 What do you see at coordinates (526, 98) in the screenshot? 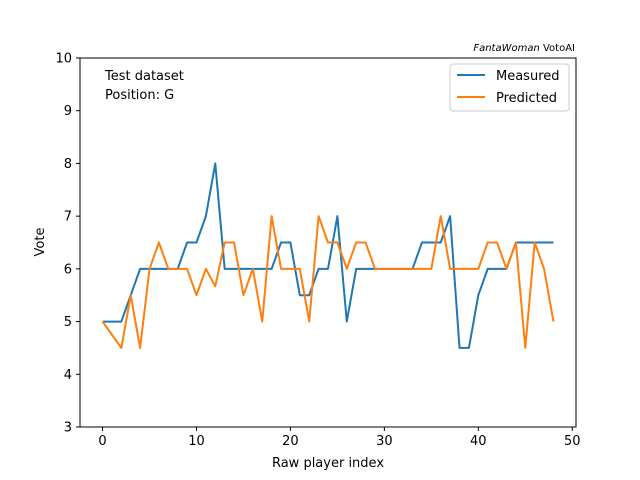
I see `legend-label-predicted: Predicted` at bounding box center [526, 98].